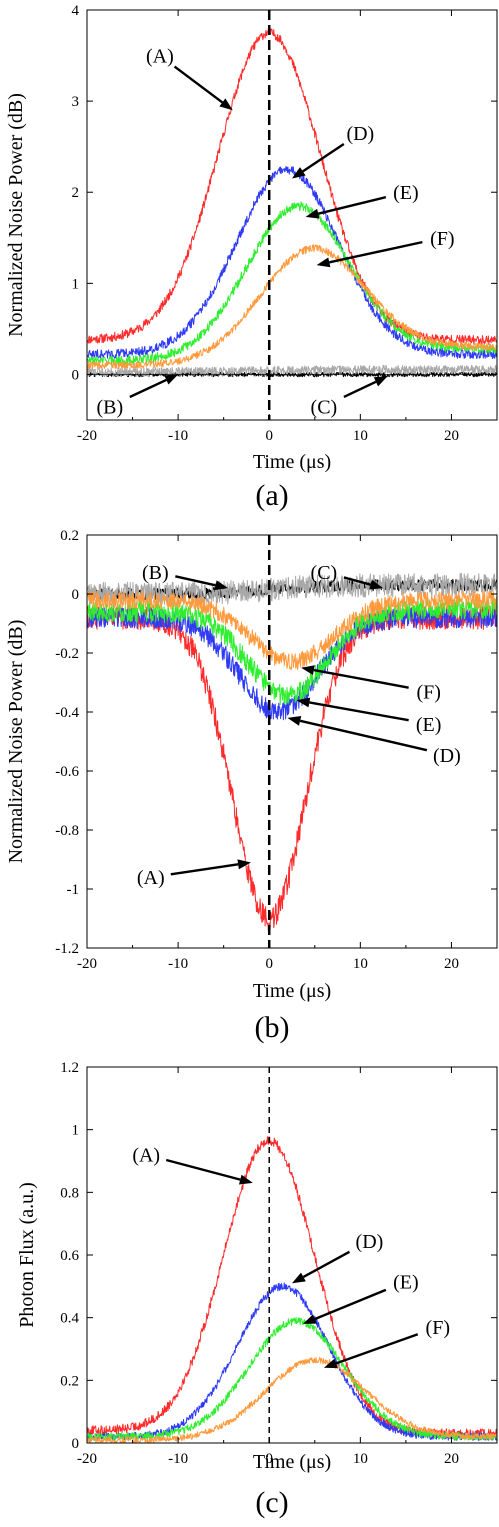 This screenshot has height=1527, width=499. I want to click on y-tick-label: -1, so click(73, 890).